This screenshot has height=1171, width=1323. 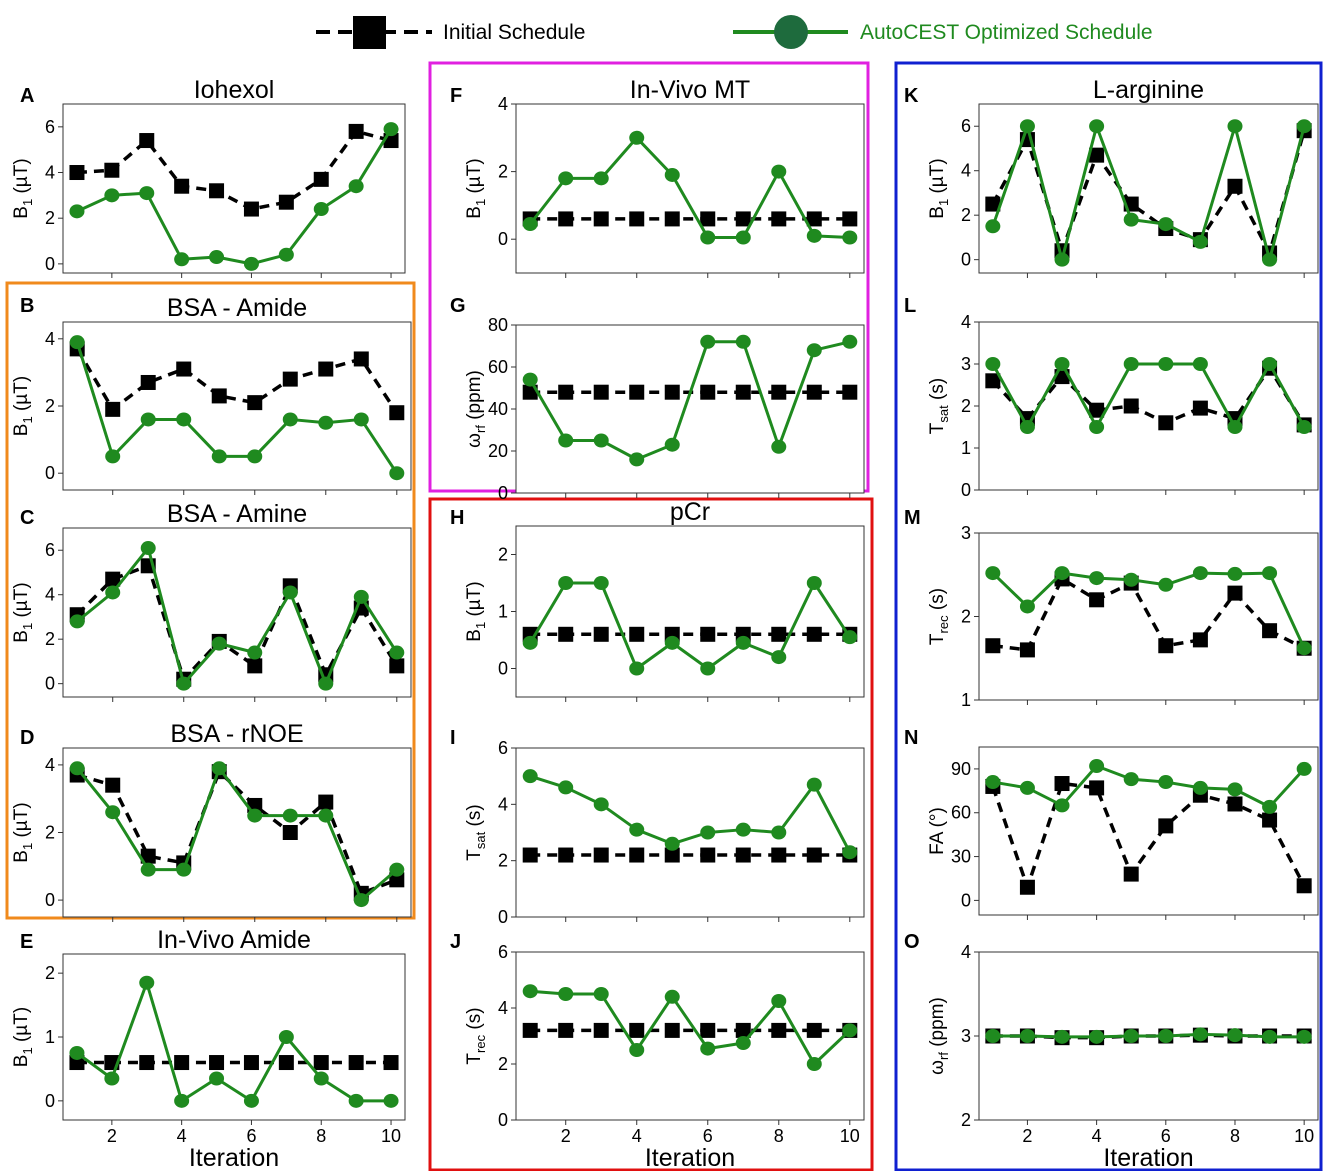 I want to click on panel-letter: M, so click(x=912, y=518).